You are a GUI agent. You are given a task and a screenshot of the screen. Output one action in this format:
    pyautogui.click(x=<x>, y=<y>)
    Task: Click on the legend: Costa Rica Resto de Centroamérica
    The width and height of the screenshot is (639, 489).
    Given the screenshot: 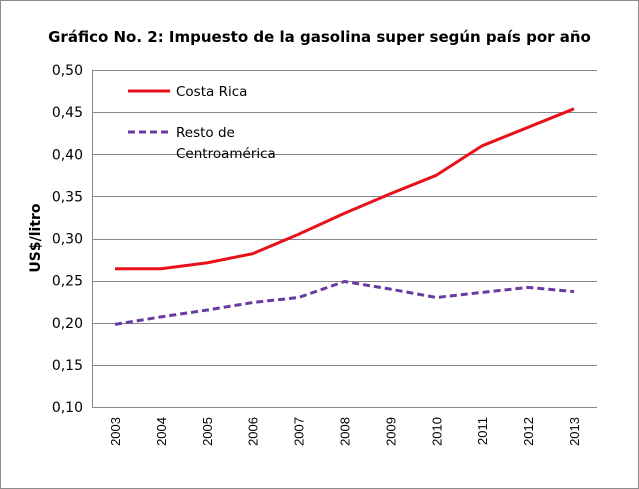 What is the action you would take?
    pyautogui.click(x=202, y=123)
    